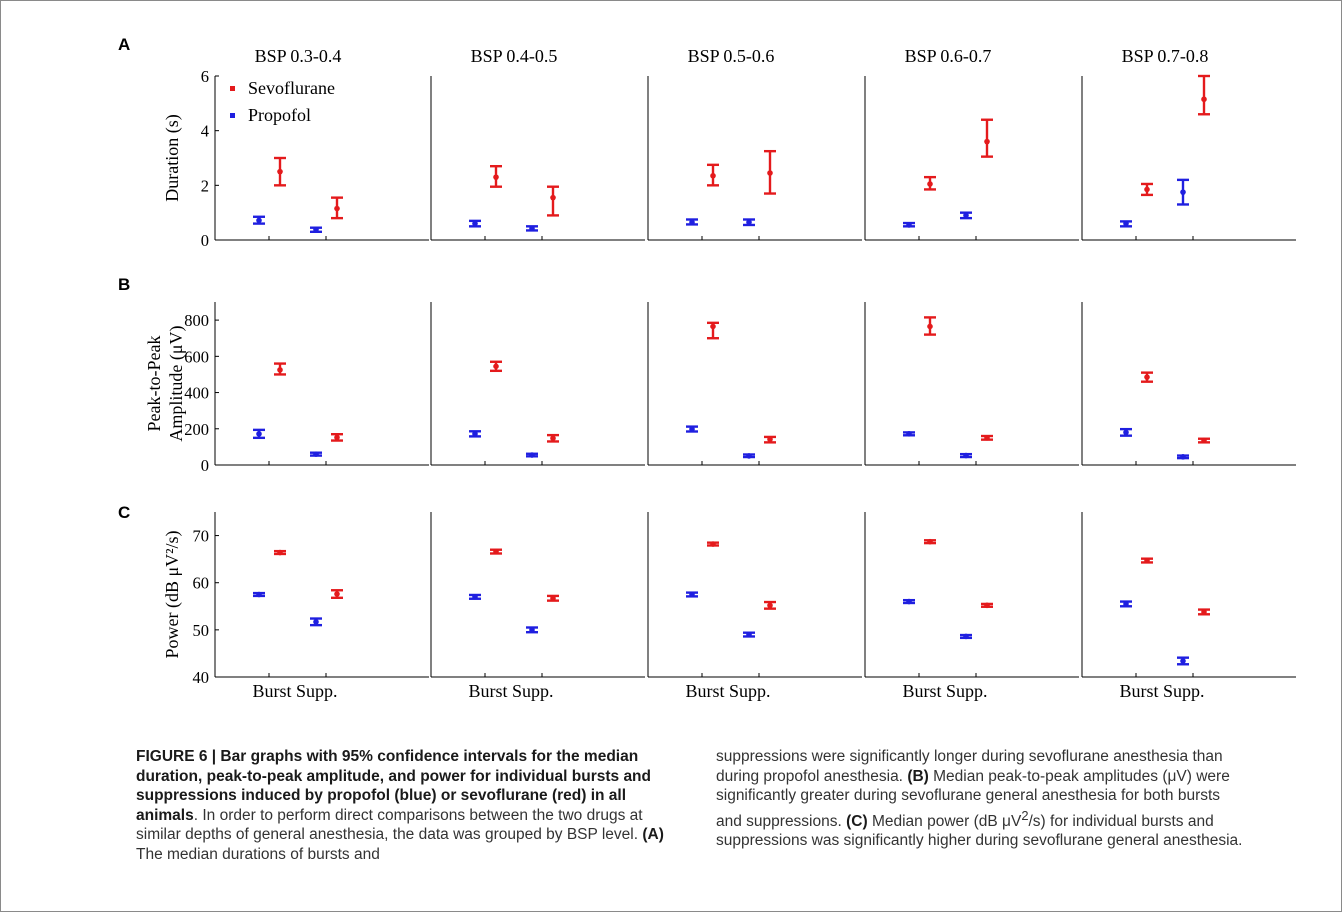 This screenshot has width=1342, height=912. I want to click on panel-letter: A, so click(124, 44).